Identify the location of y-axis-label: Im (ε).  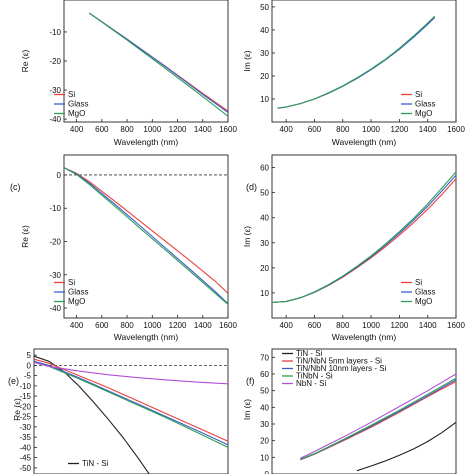
(247, 409).